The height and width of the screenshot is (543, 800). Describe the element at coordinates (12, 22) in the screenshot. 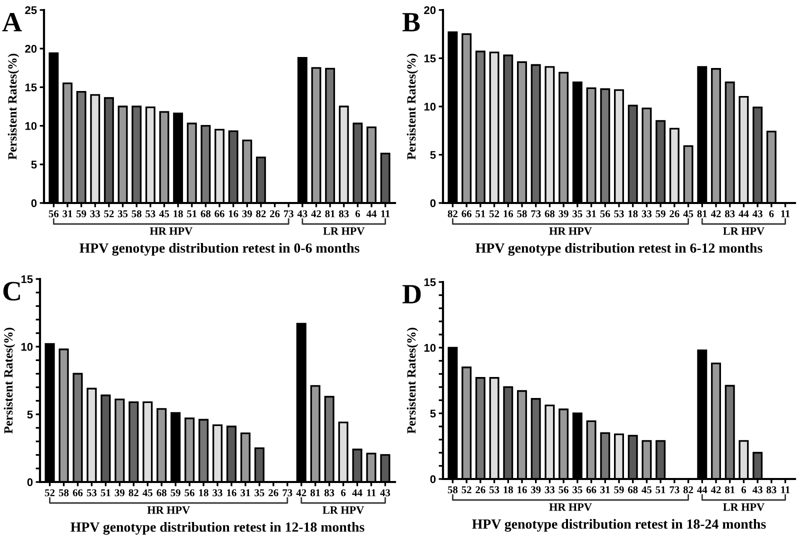

I see `text: A` at that location.